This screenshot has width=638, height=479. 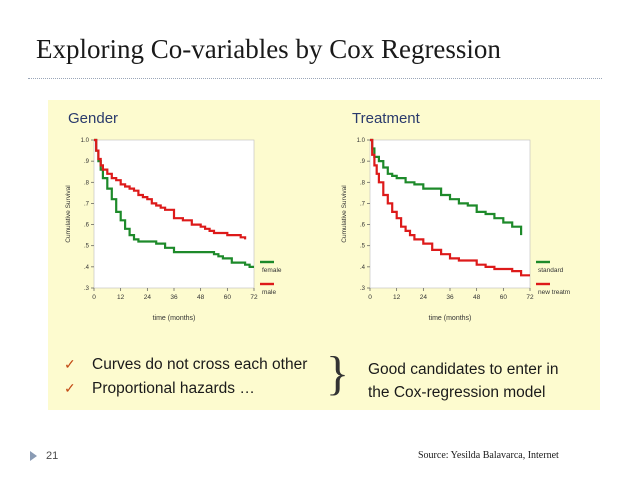 What do you see at coordinates (52, 456) in the screenshot?
I see `page-number: 21` at bounding box center [52, 456].